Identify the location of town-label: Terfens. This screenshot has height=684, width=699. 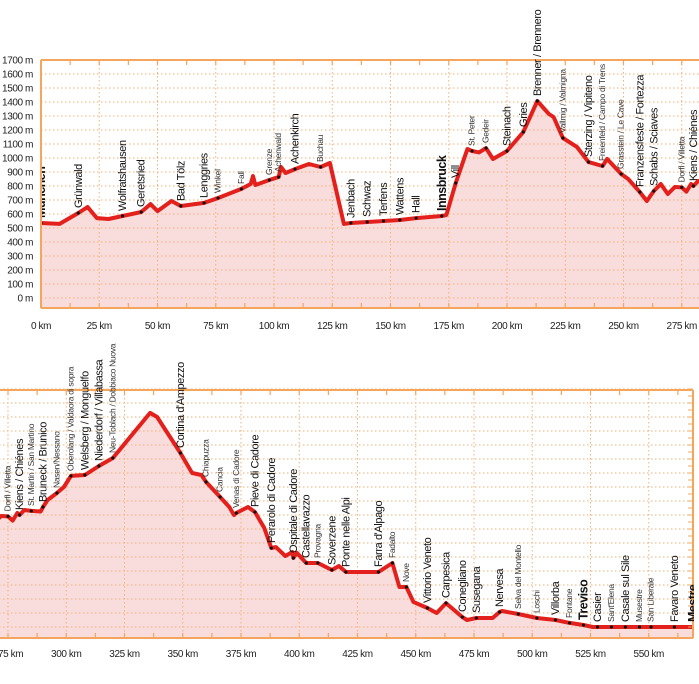
(384, 199).